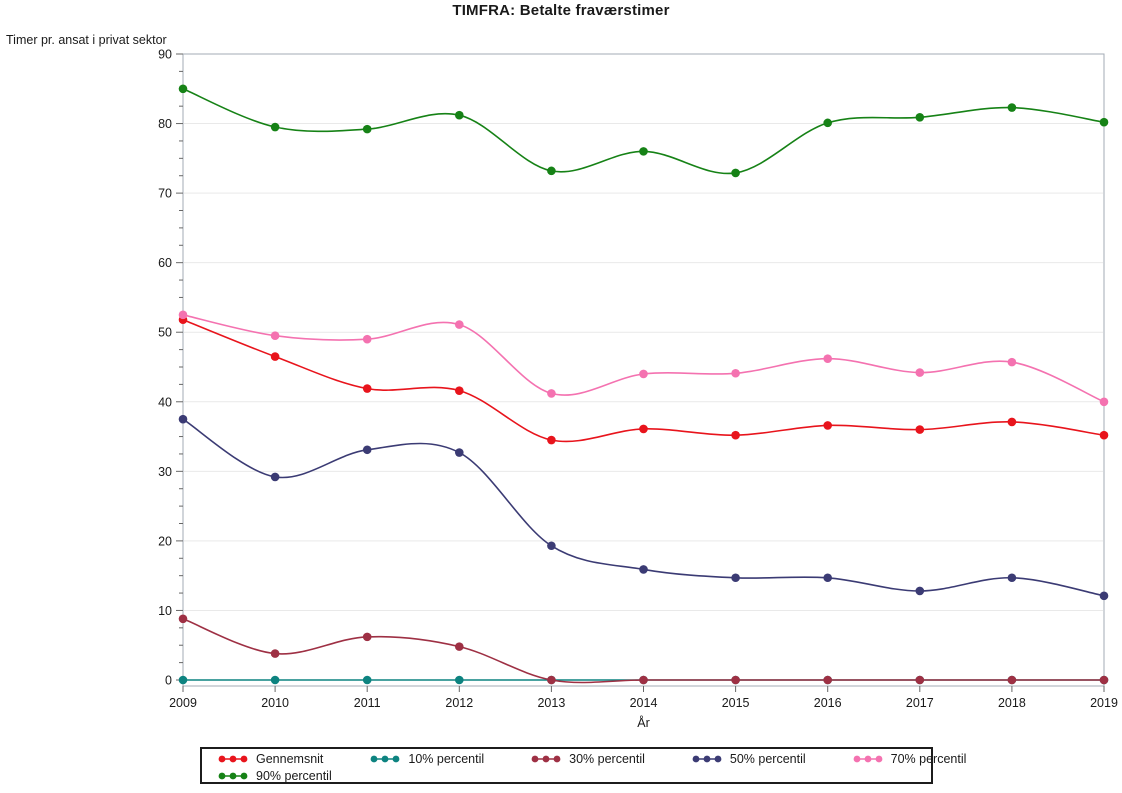 Image resolution: width=1122 pixels, height=793 pixels. Describe the element at coordinates (165, 611) in the screenshot. I see `y-tick-label: 10` at that location.